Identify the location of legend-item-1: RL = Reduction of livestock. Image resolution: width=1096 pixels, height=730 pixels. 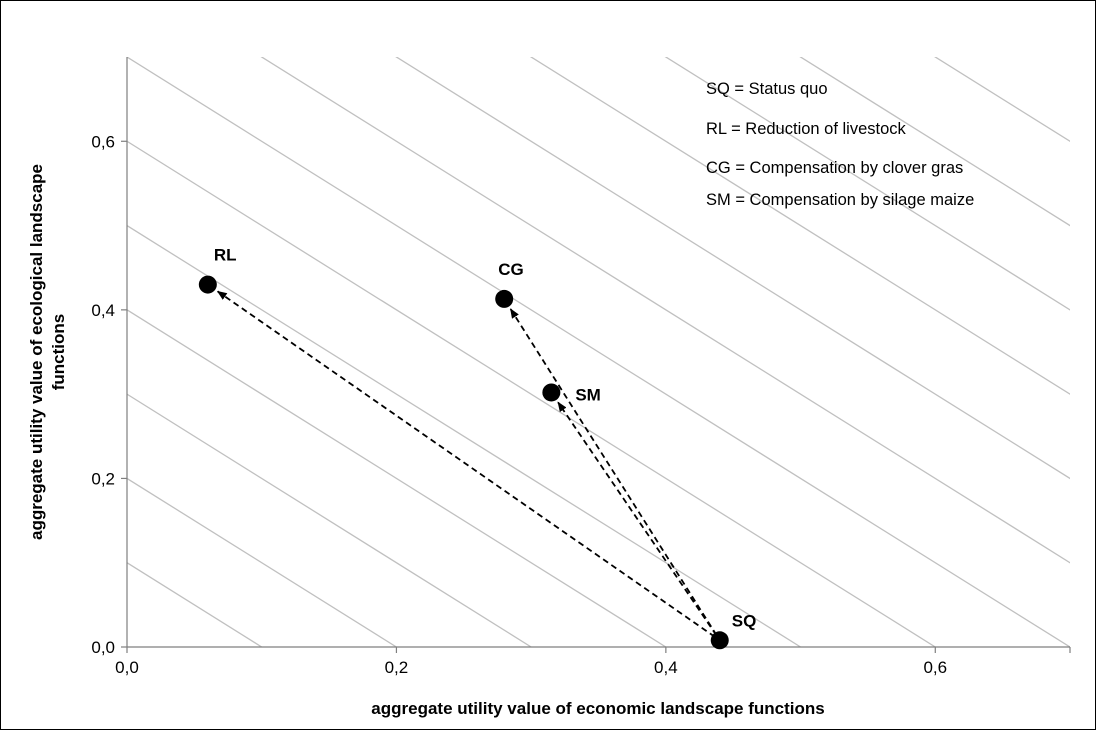
(806, 129).